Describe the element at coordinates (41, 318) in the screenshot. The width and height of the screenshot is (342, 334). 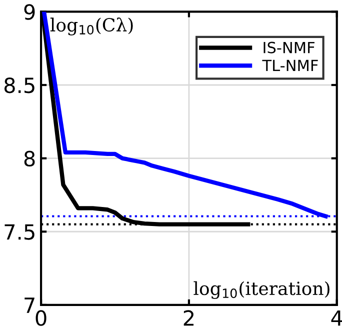
I see `x-tick-label: 0` at that location.